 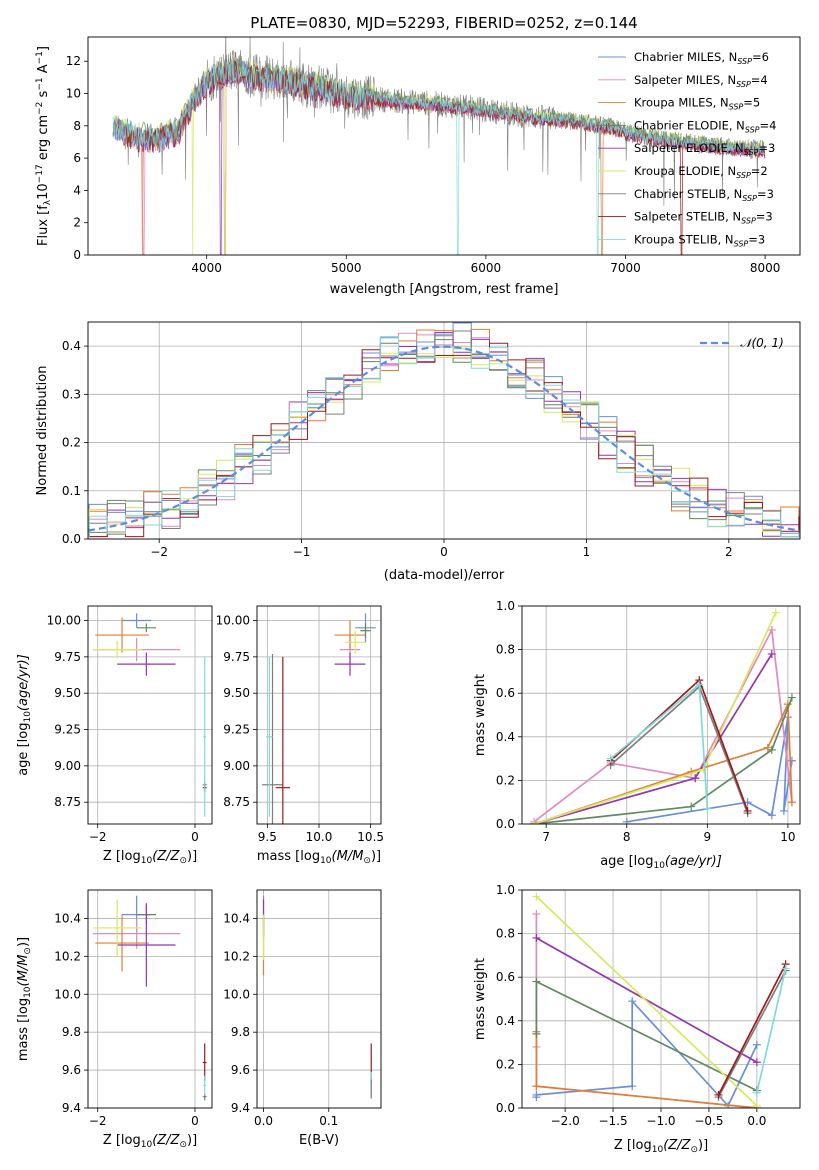 I want to click on label-part: Flux [f, so click(x=43, y=225).